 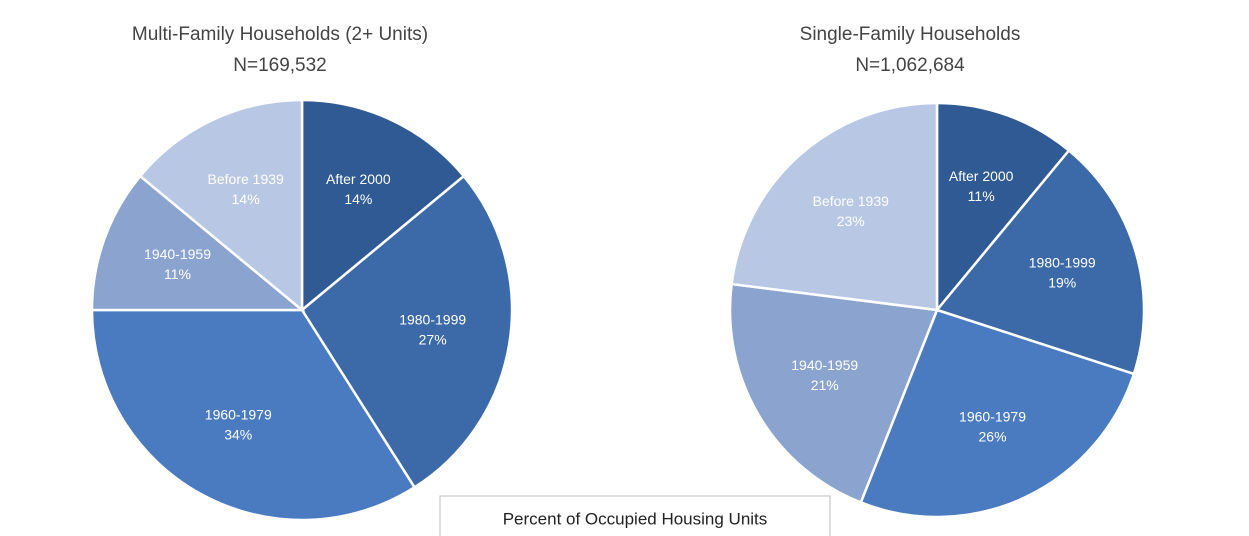 I want to click on chart-title: Multi-Family Households (2+ Units), so click(x=280, y=34).